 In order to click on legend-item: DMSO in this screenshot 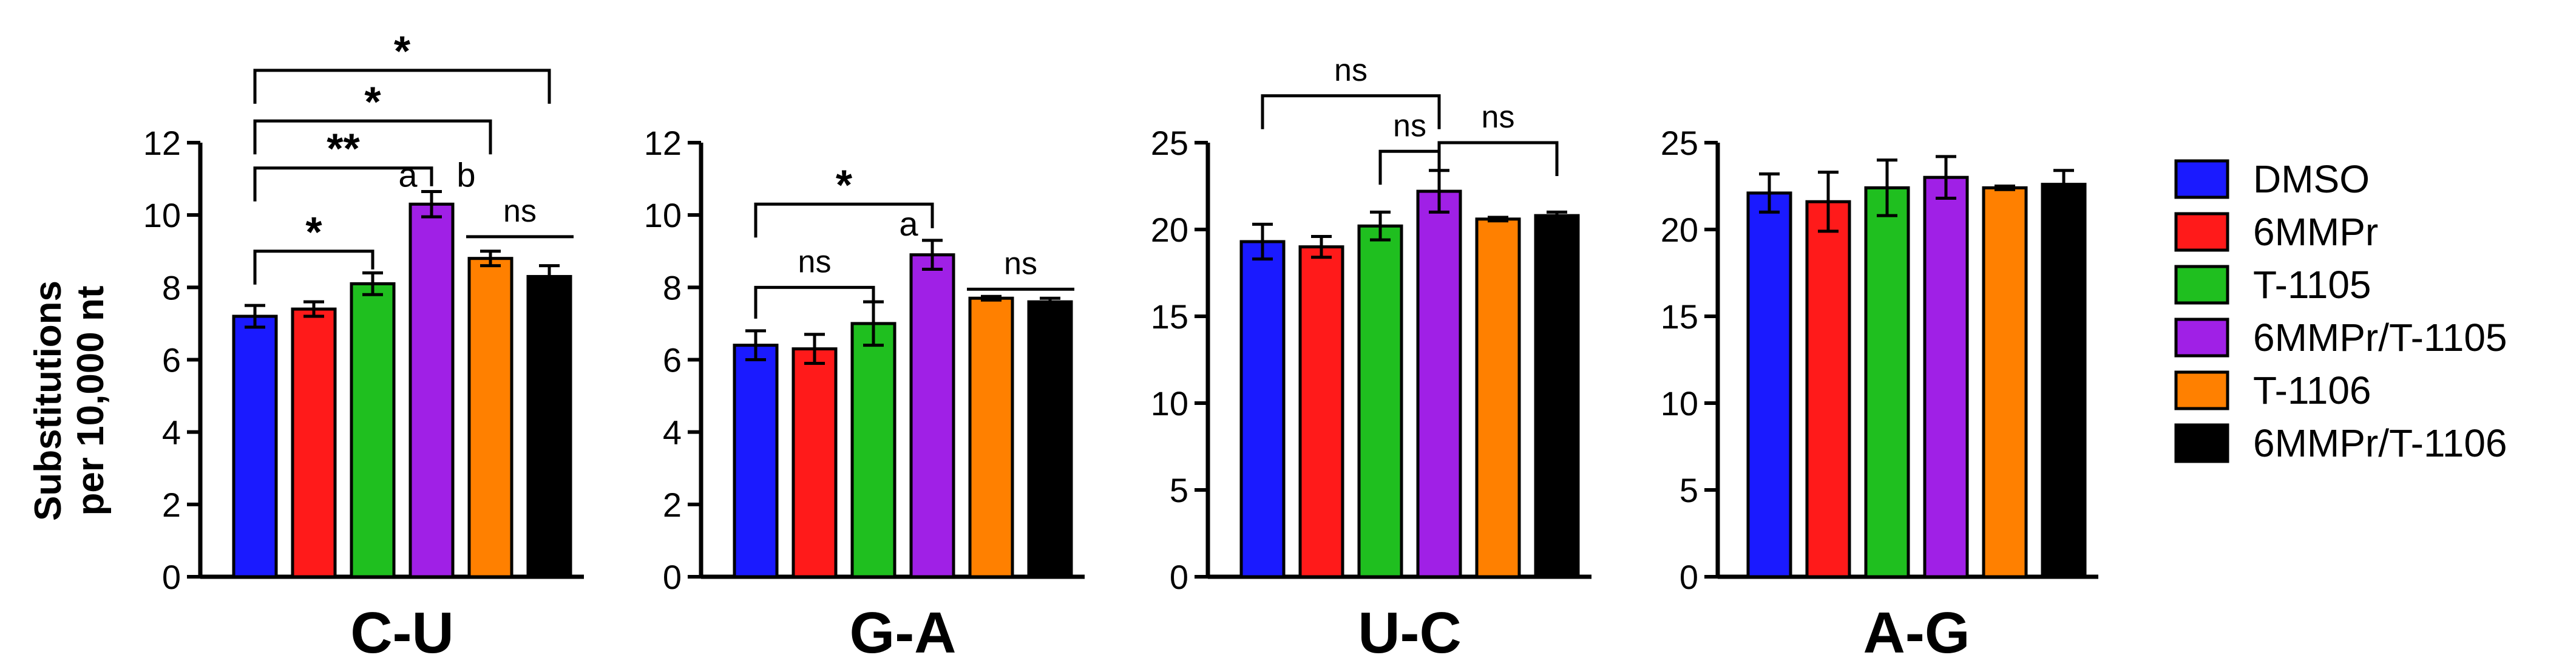, I will do `click(2272, 179)`.